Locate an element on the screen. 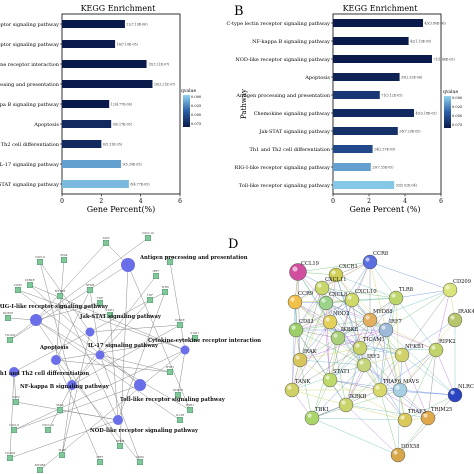 Image resolution: width=474 pixels, height=474 pixels. legend-tick-label: 0.075 is located at coordinates (196, 124).